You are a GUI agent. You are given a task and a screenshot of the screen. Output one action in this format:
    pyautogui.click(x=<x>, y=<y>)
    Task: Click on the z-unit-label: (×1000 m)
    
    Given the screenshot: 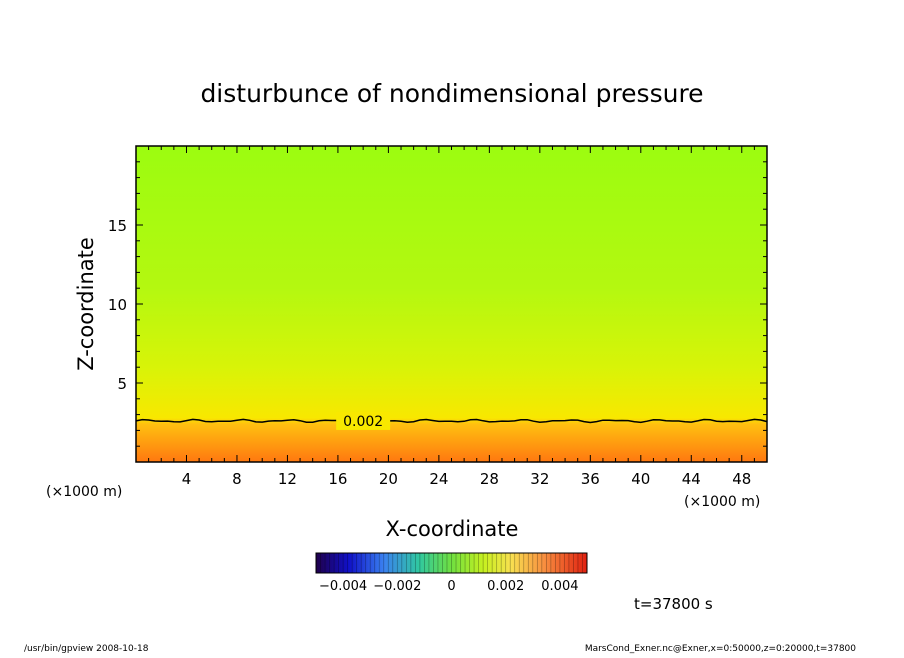 What is the action you would take?
    pyautogui.click(x=84, y=492)
    